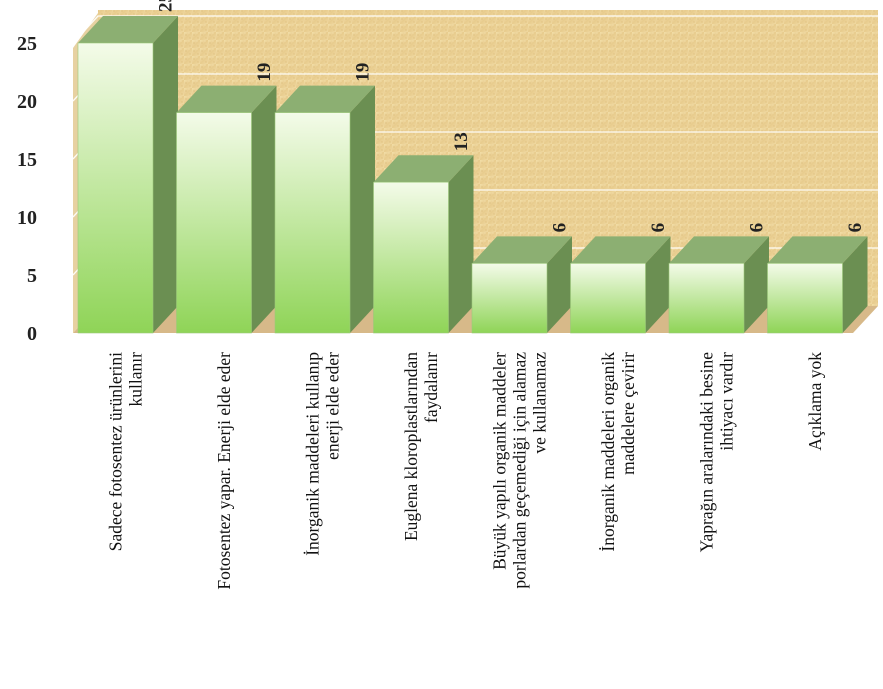  Describe the element at coordinates (27, 218) in the screenshot. I see `y-tick-label: 10` at that location.